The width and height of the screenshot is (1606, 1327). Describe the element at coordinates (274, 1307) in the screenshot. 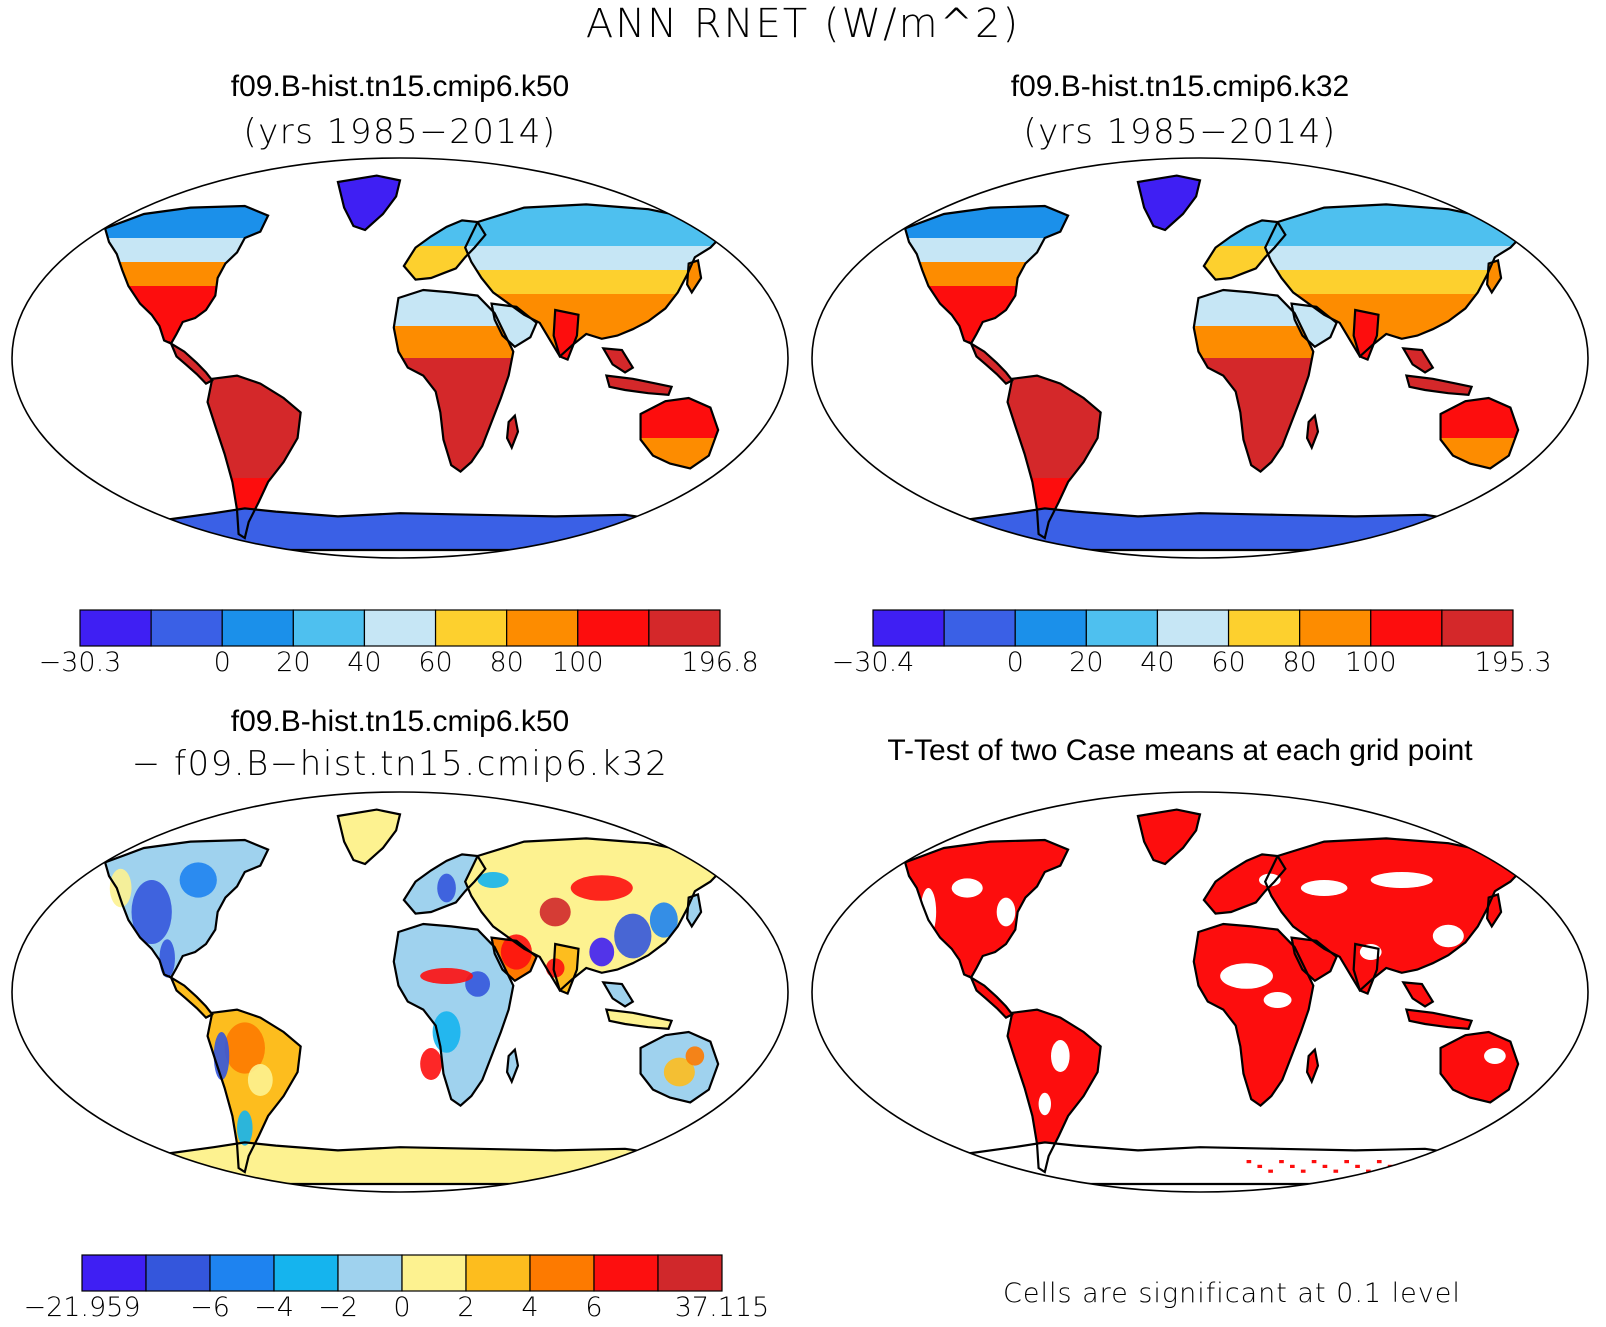

I see `colorbar-tick-label: −4` at that location.